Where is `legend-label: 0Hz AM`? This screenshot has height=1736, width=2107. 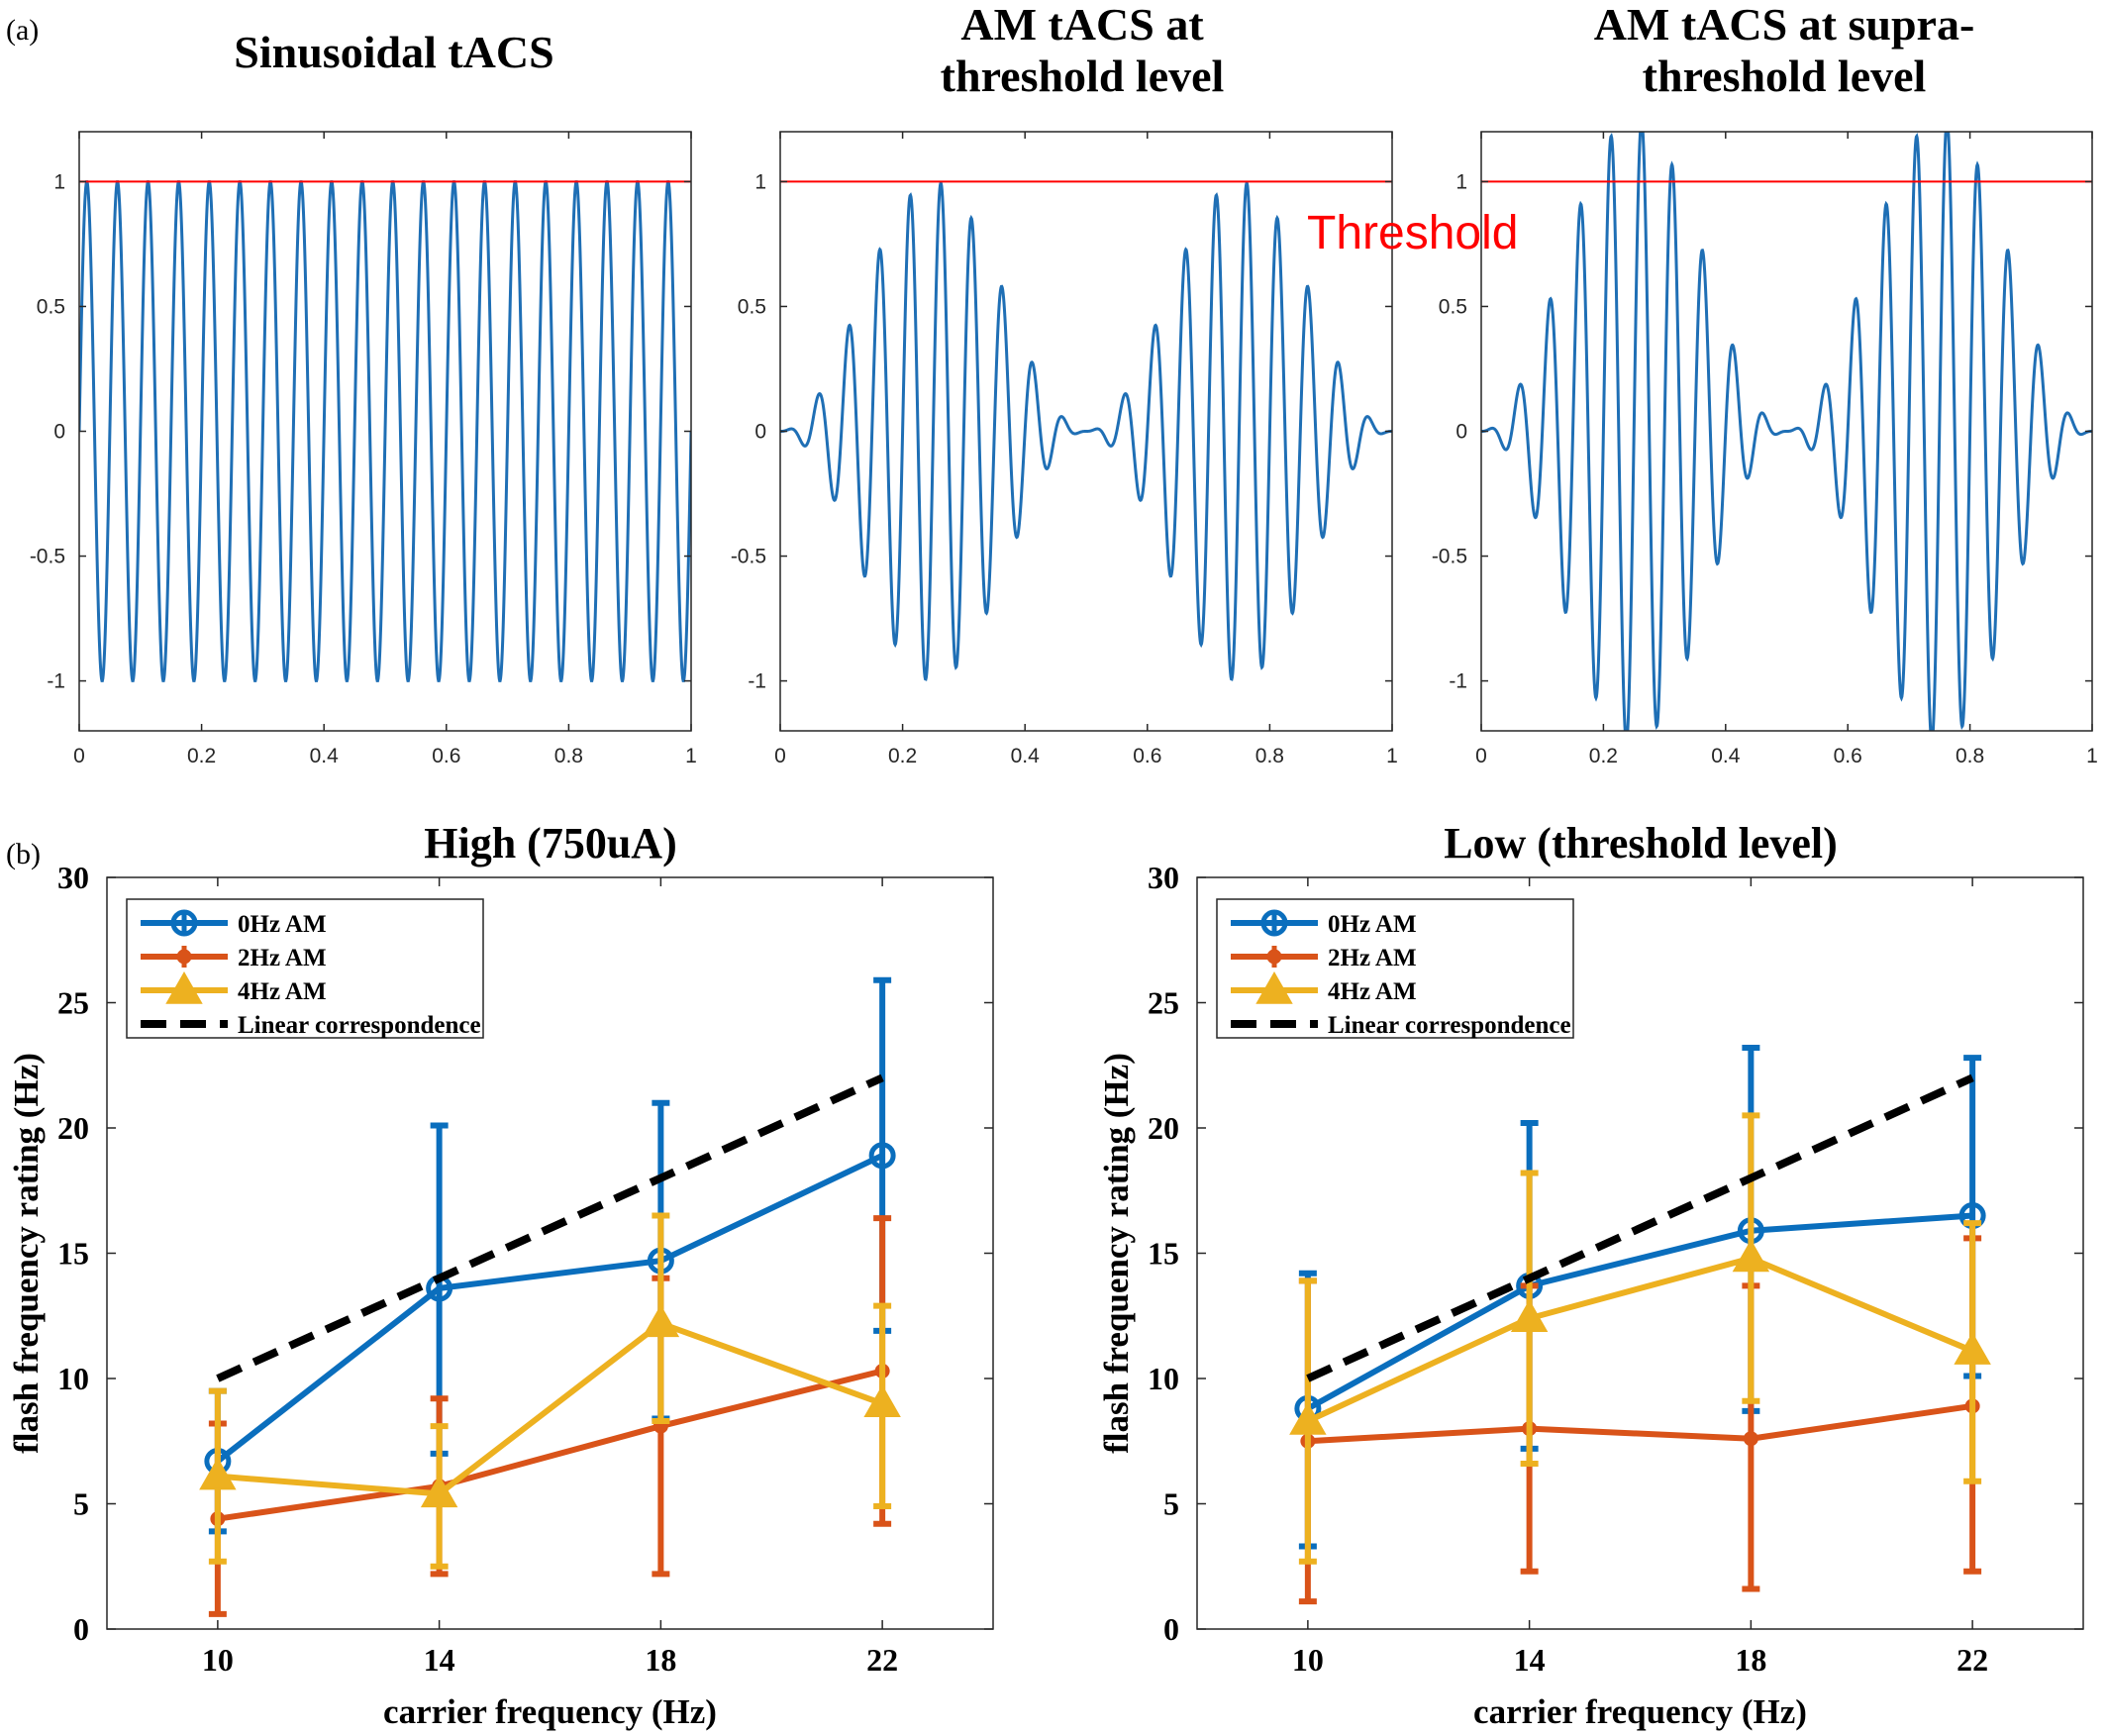
legend-label: 0Hz AM is located at coordinates (1372, 924).